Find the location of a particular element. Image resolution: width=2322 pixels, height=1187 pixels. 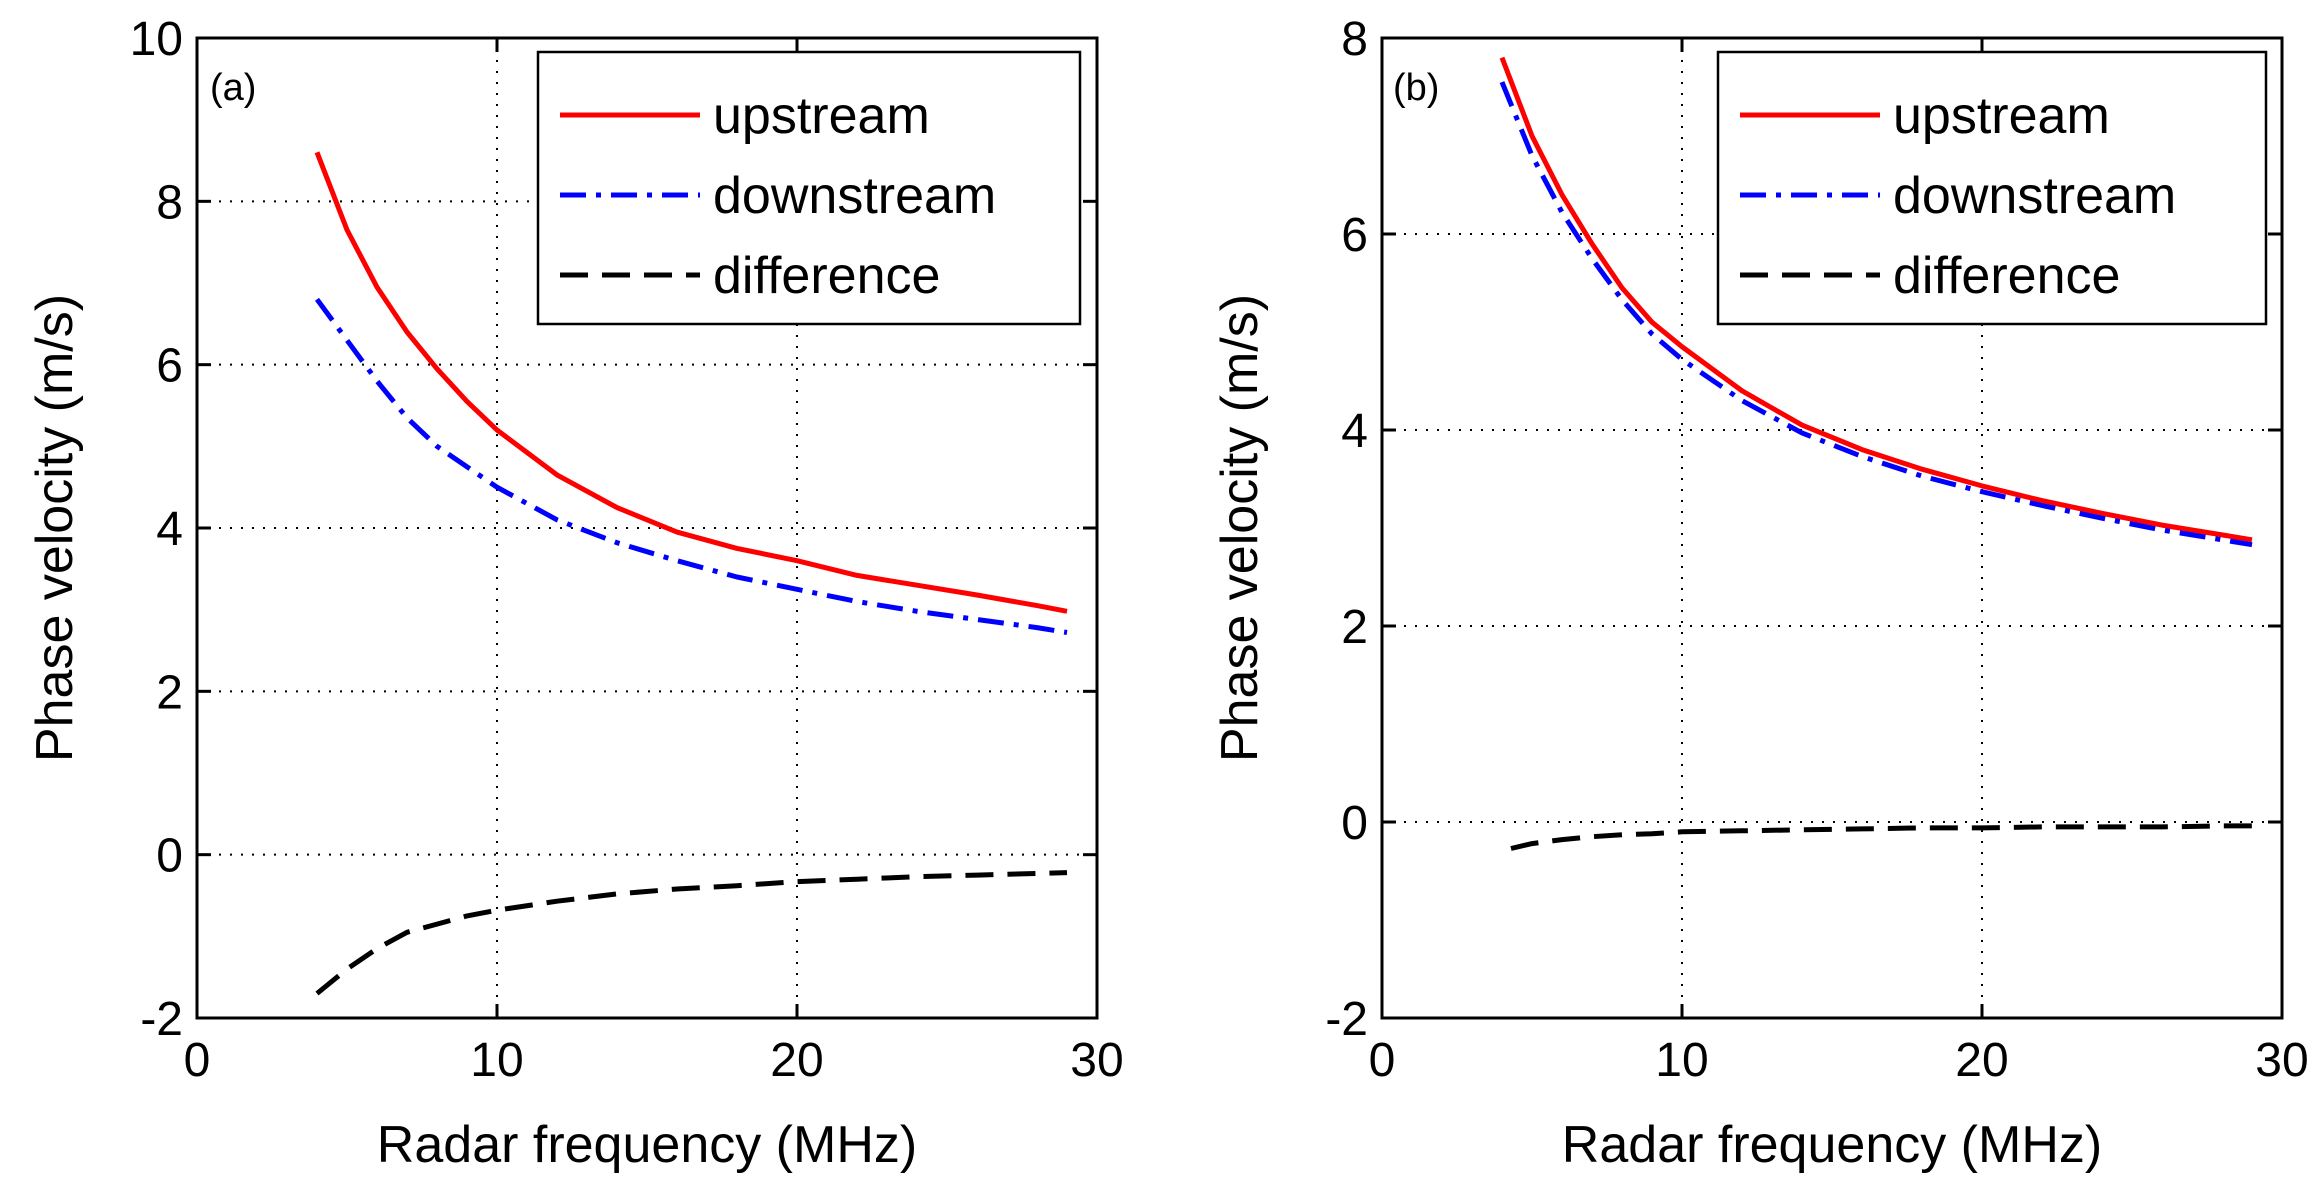

panel-label: (b) is located at coordinates (1416, 88).